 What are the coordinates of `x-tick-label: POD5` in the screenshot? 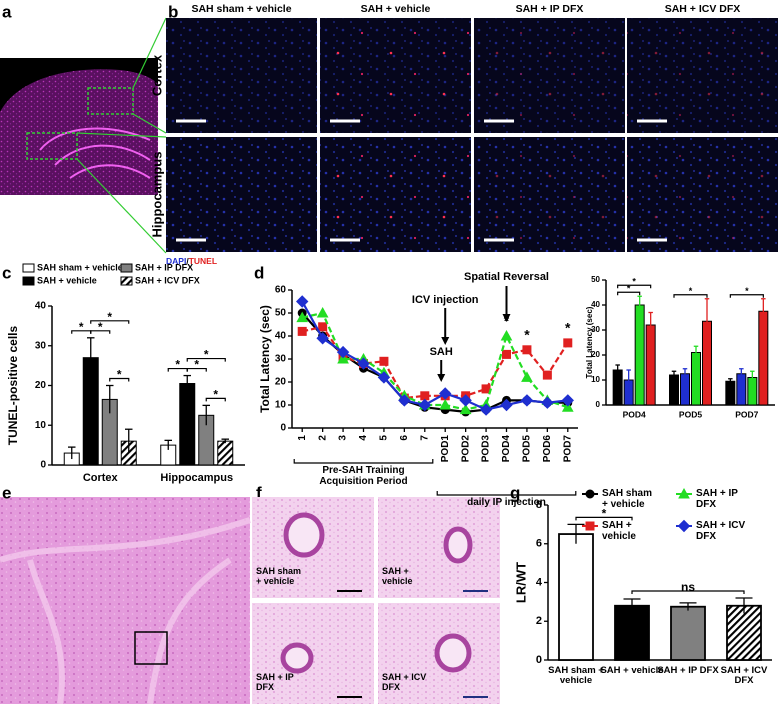 It's located at (527, 449).